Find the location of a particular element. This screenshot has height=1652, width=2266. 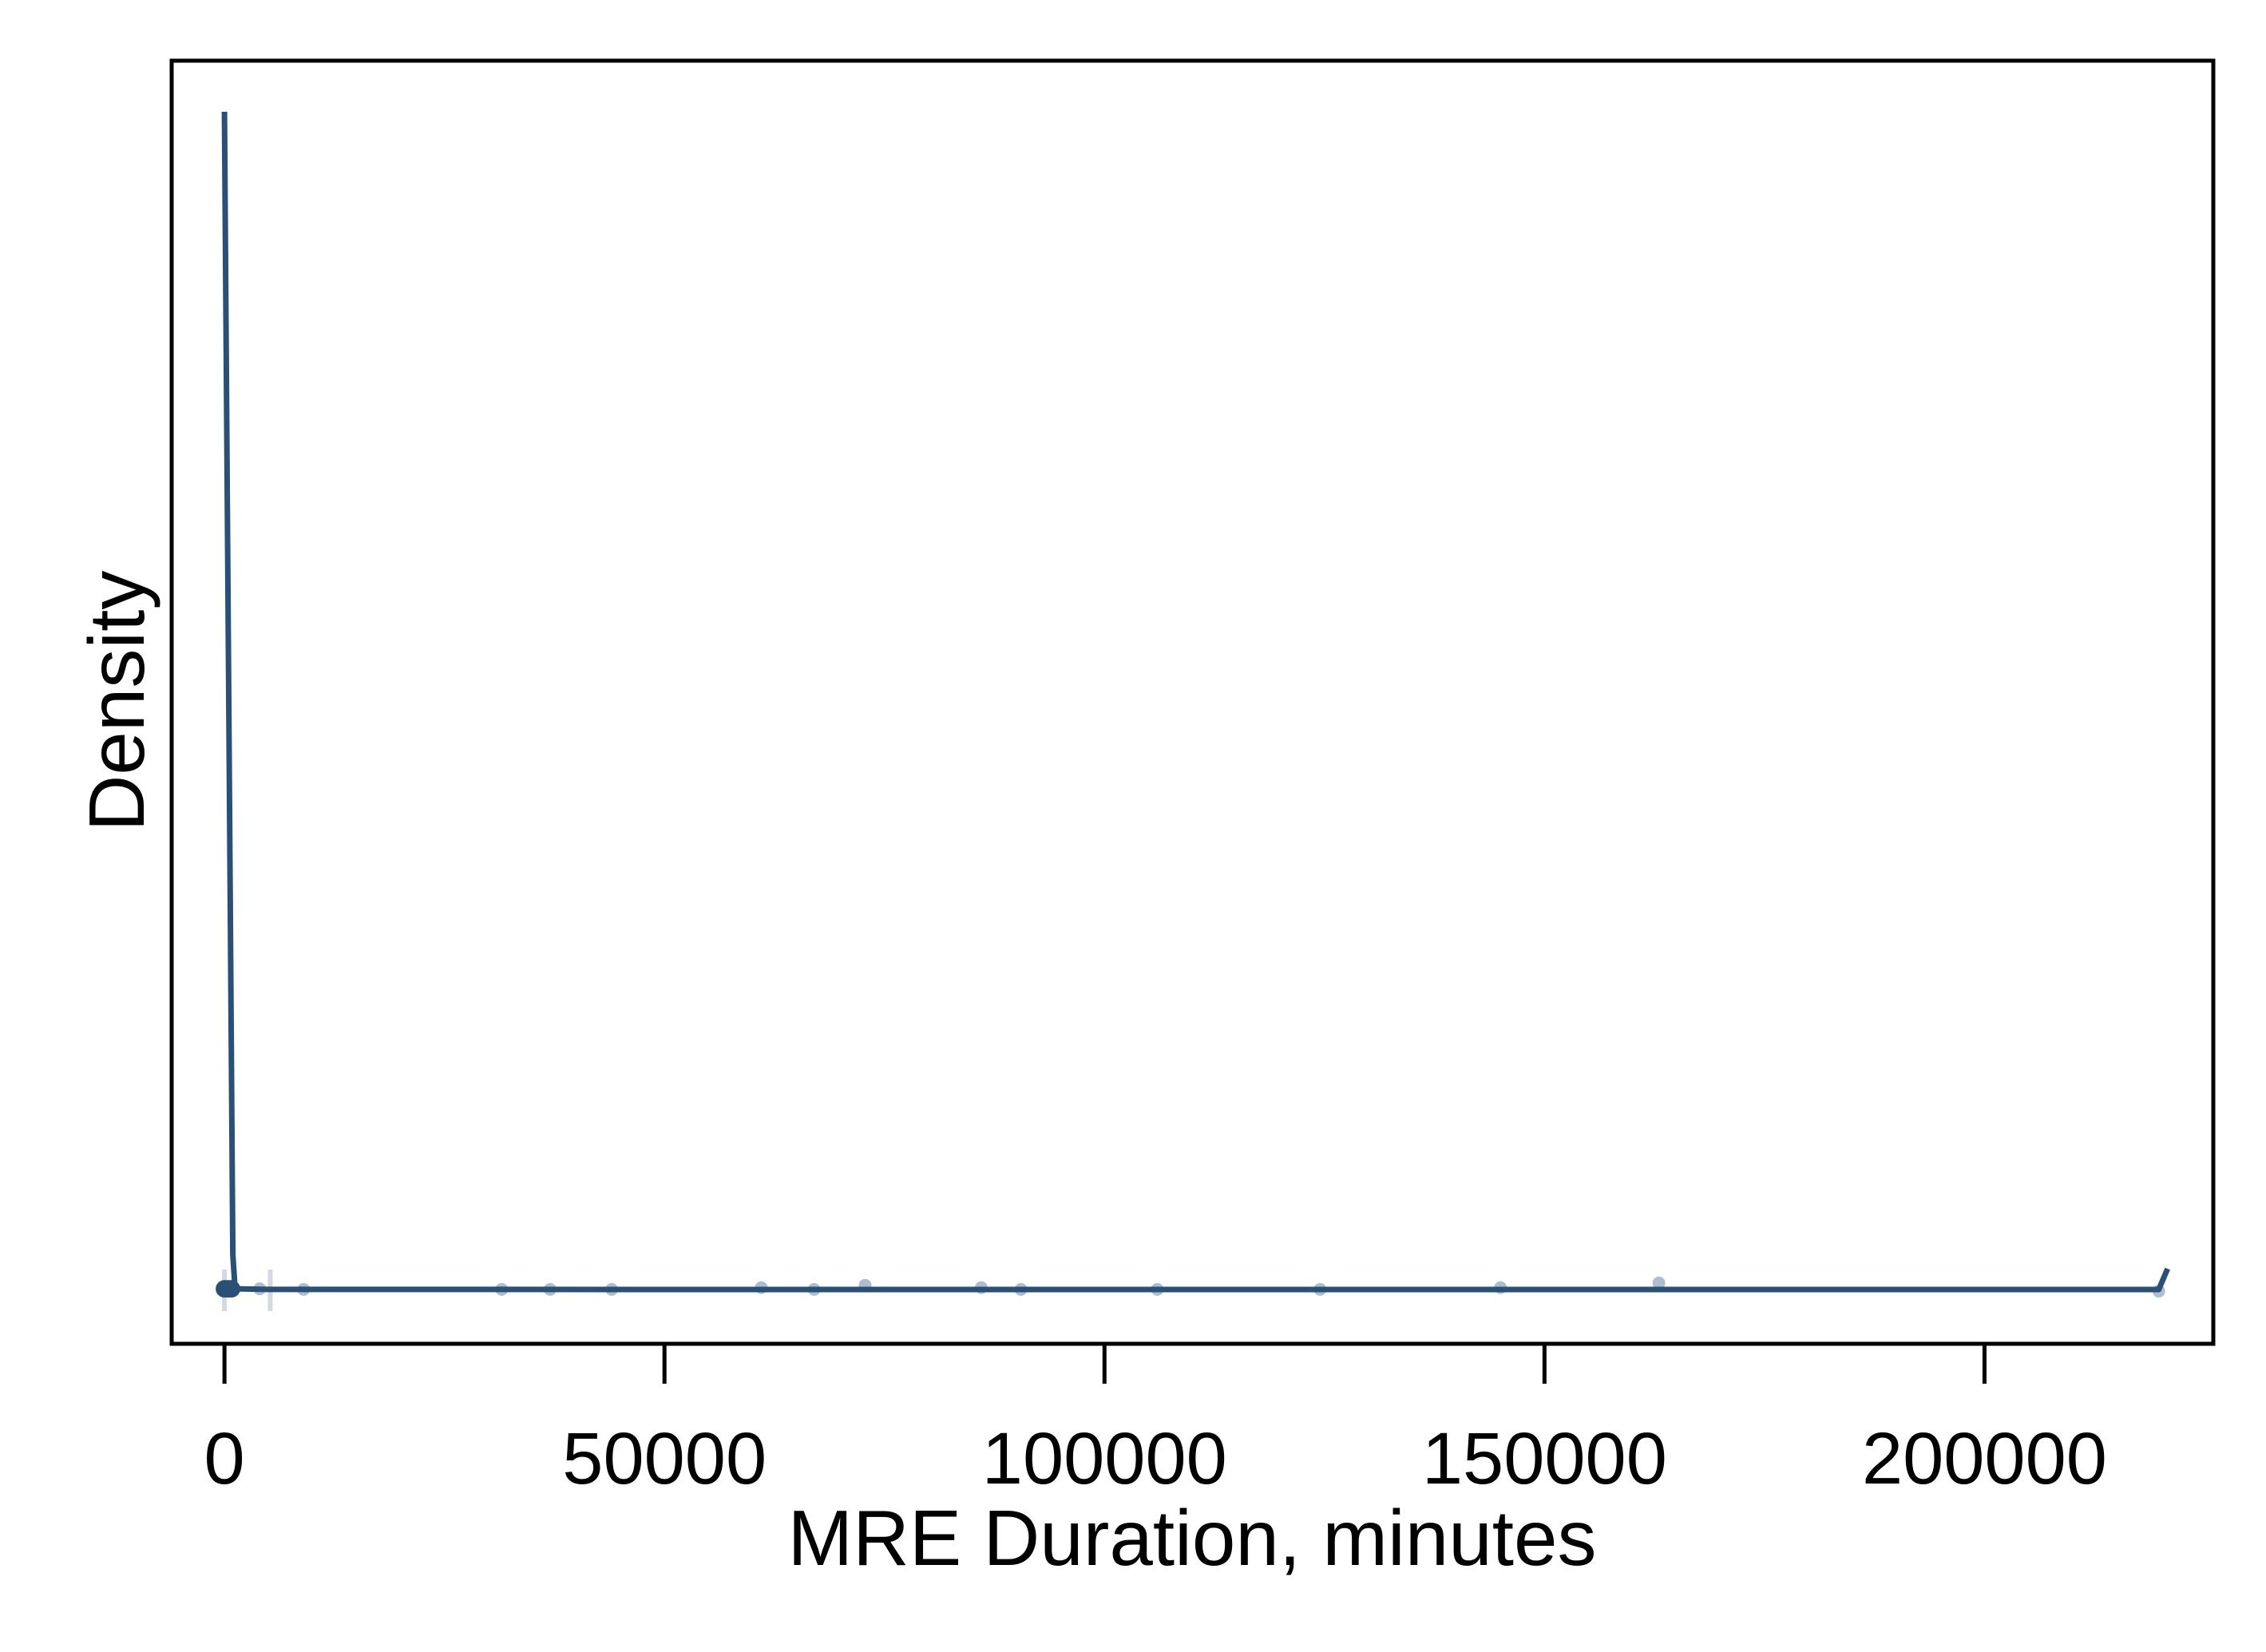

x-axis-title: MRE Duration, minutes is located at coordinates (1192, 1538).